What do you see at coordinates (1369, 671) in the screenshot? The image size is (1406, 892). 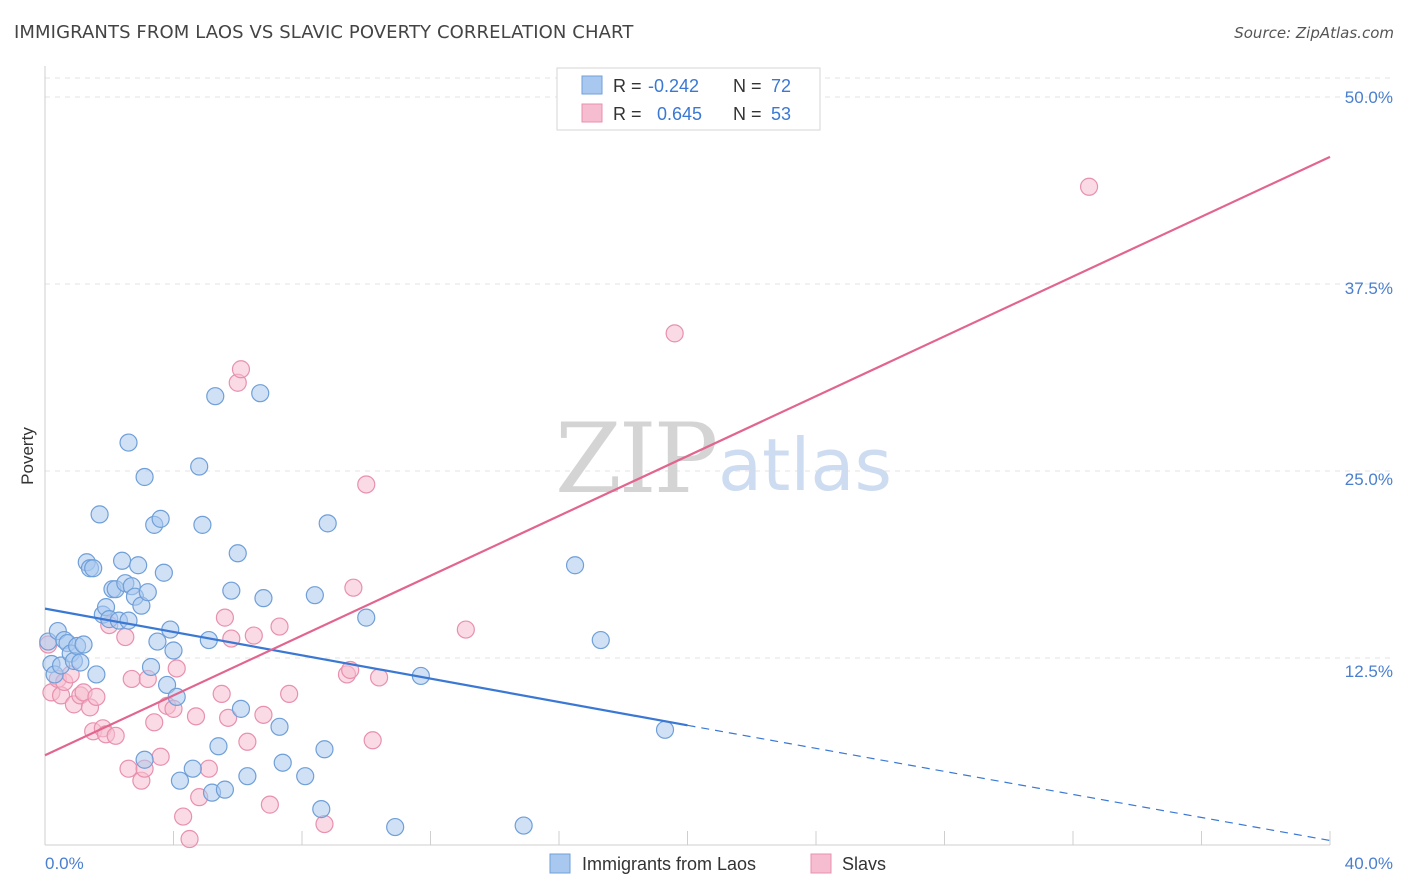 I see `y-tick-label-12-5: 12.5%` at bounding box center [1369, 671].